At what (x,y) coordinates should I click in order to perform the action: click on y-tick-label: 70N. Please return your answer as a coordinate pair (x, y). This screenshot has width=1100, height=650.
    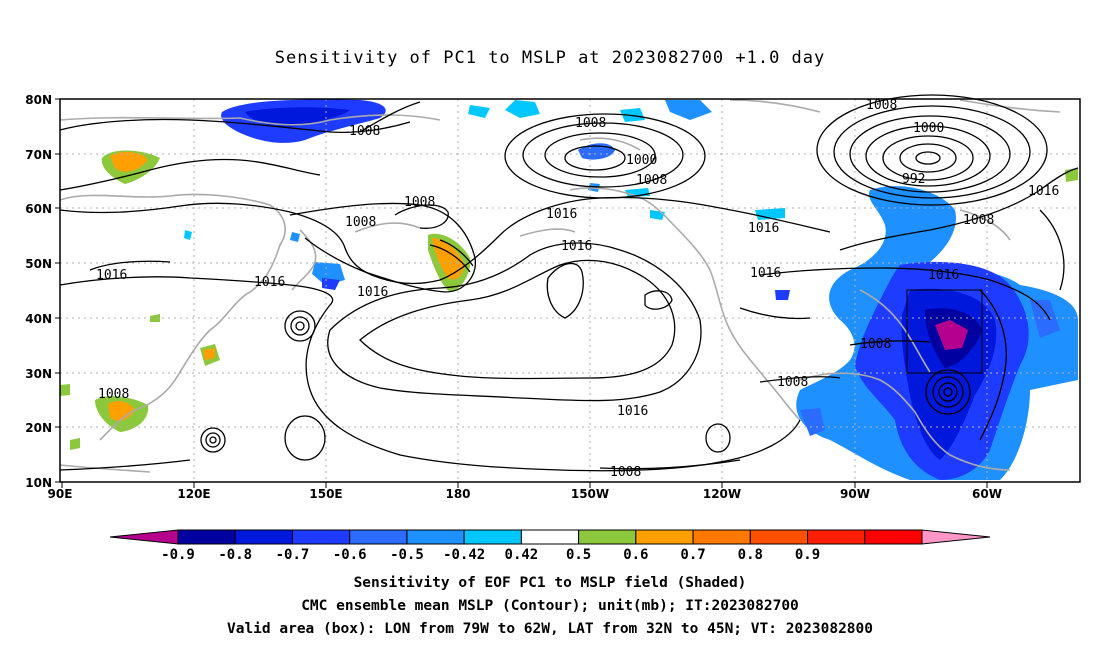
    Looking at the image, I should click on (38, 155).